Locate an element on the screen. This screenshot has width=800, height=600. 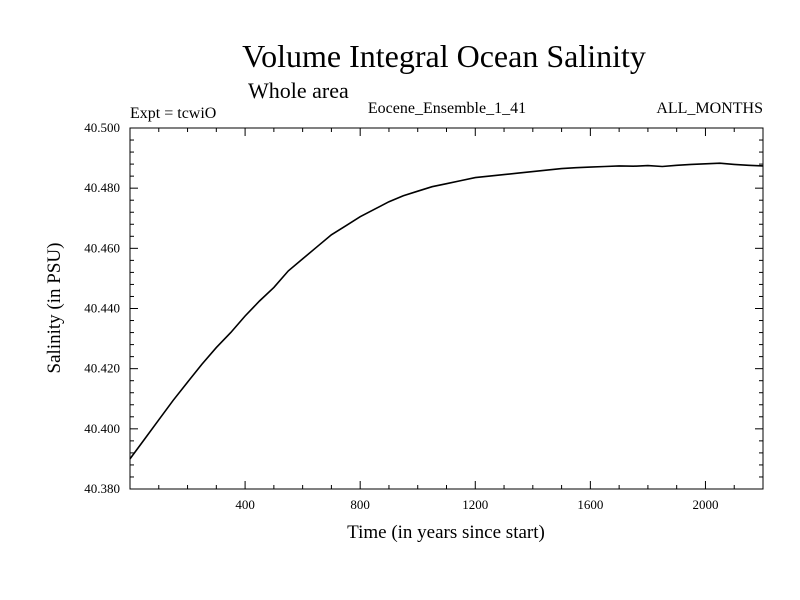
months-label: ALL_MONTHS is located at coordinates (709, 108).